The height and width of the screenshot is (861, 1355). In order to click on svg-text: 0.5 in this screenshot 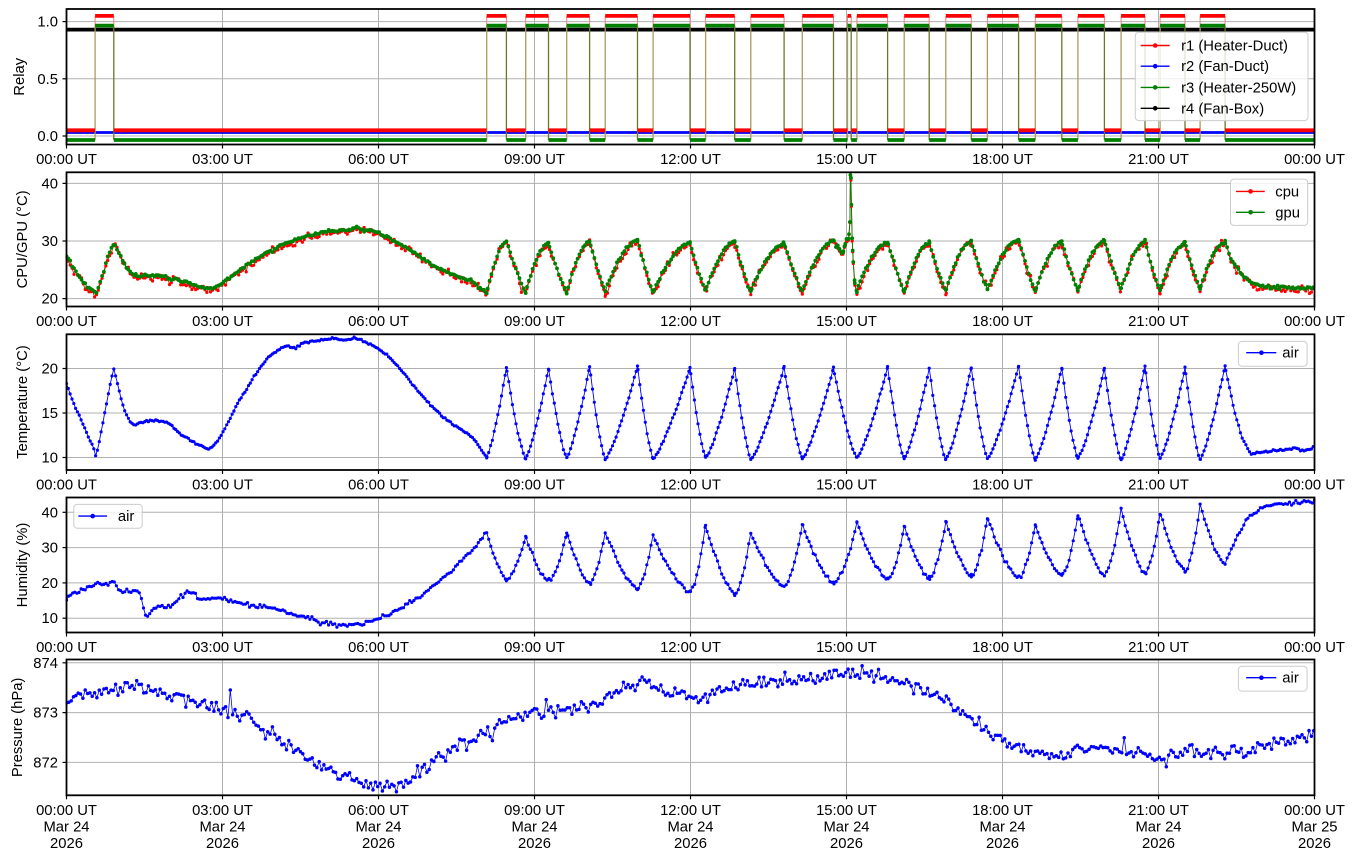, I will do `click(47, 80)`.